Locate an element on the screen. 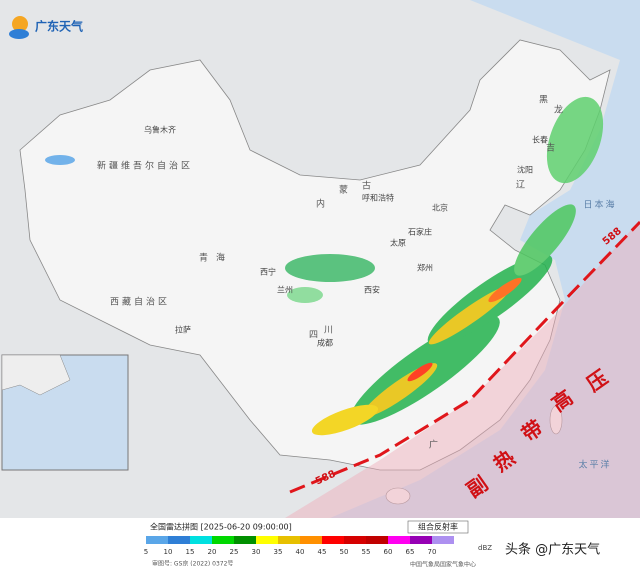  legend-tick: 30 is located at coordinates (256, 552).